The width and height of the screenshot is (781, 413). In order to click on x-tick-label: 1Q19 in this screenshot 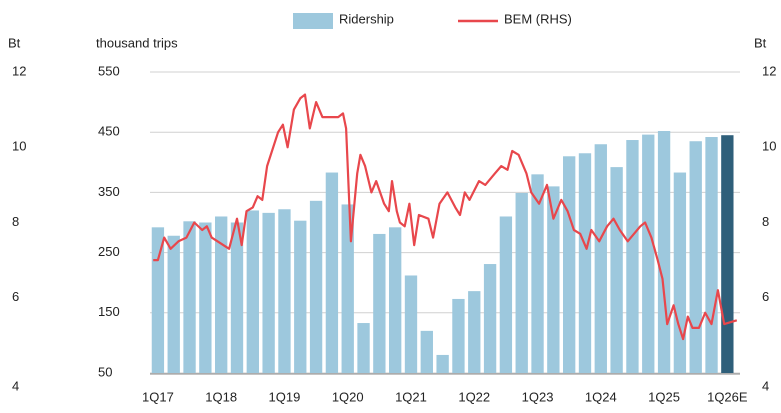, I will do `click(285, 396)`.